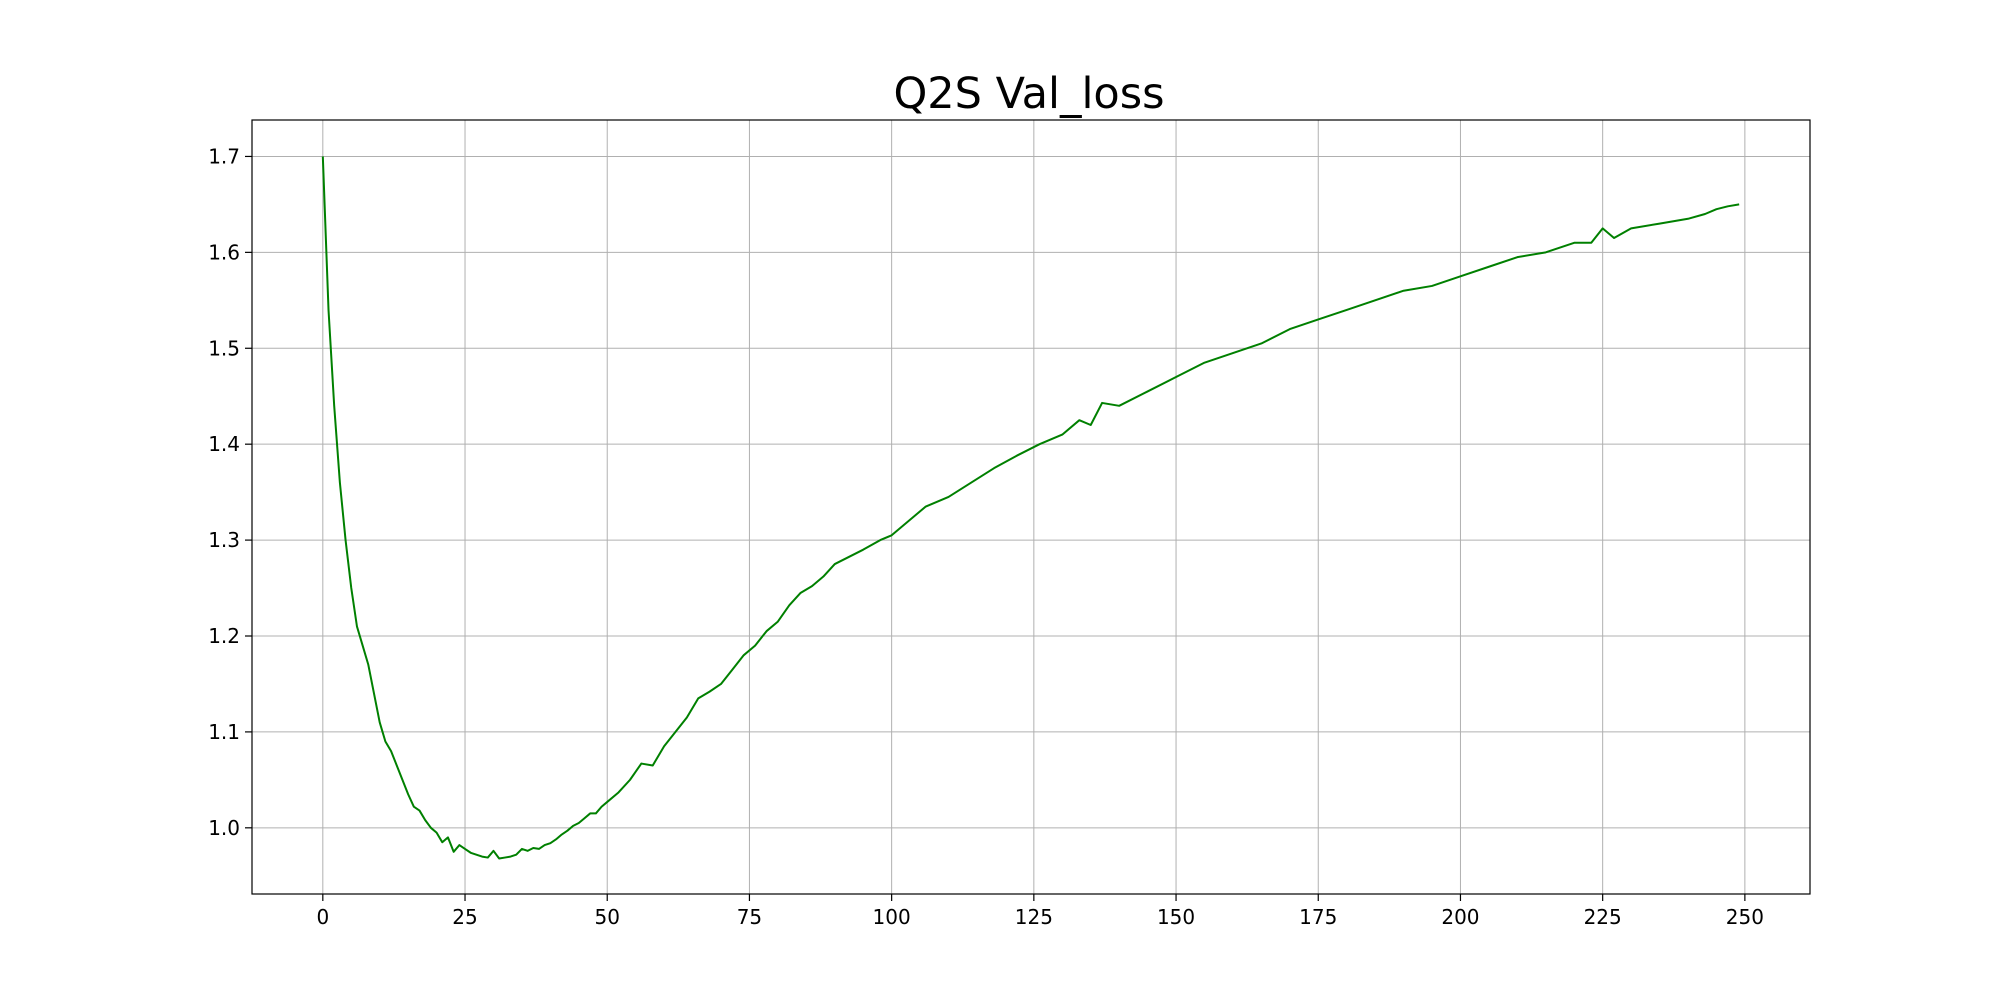 Image resolution: width=2000 pixels, height=1000 pixels. What do you see at coordinates (224, 732) in the screenshot?
I see `y-tick-label: 1.1` at bounding box center [224, 732].